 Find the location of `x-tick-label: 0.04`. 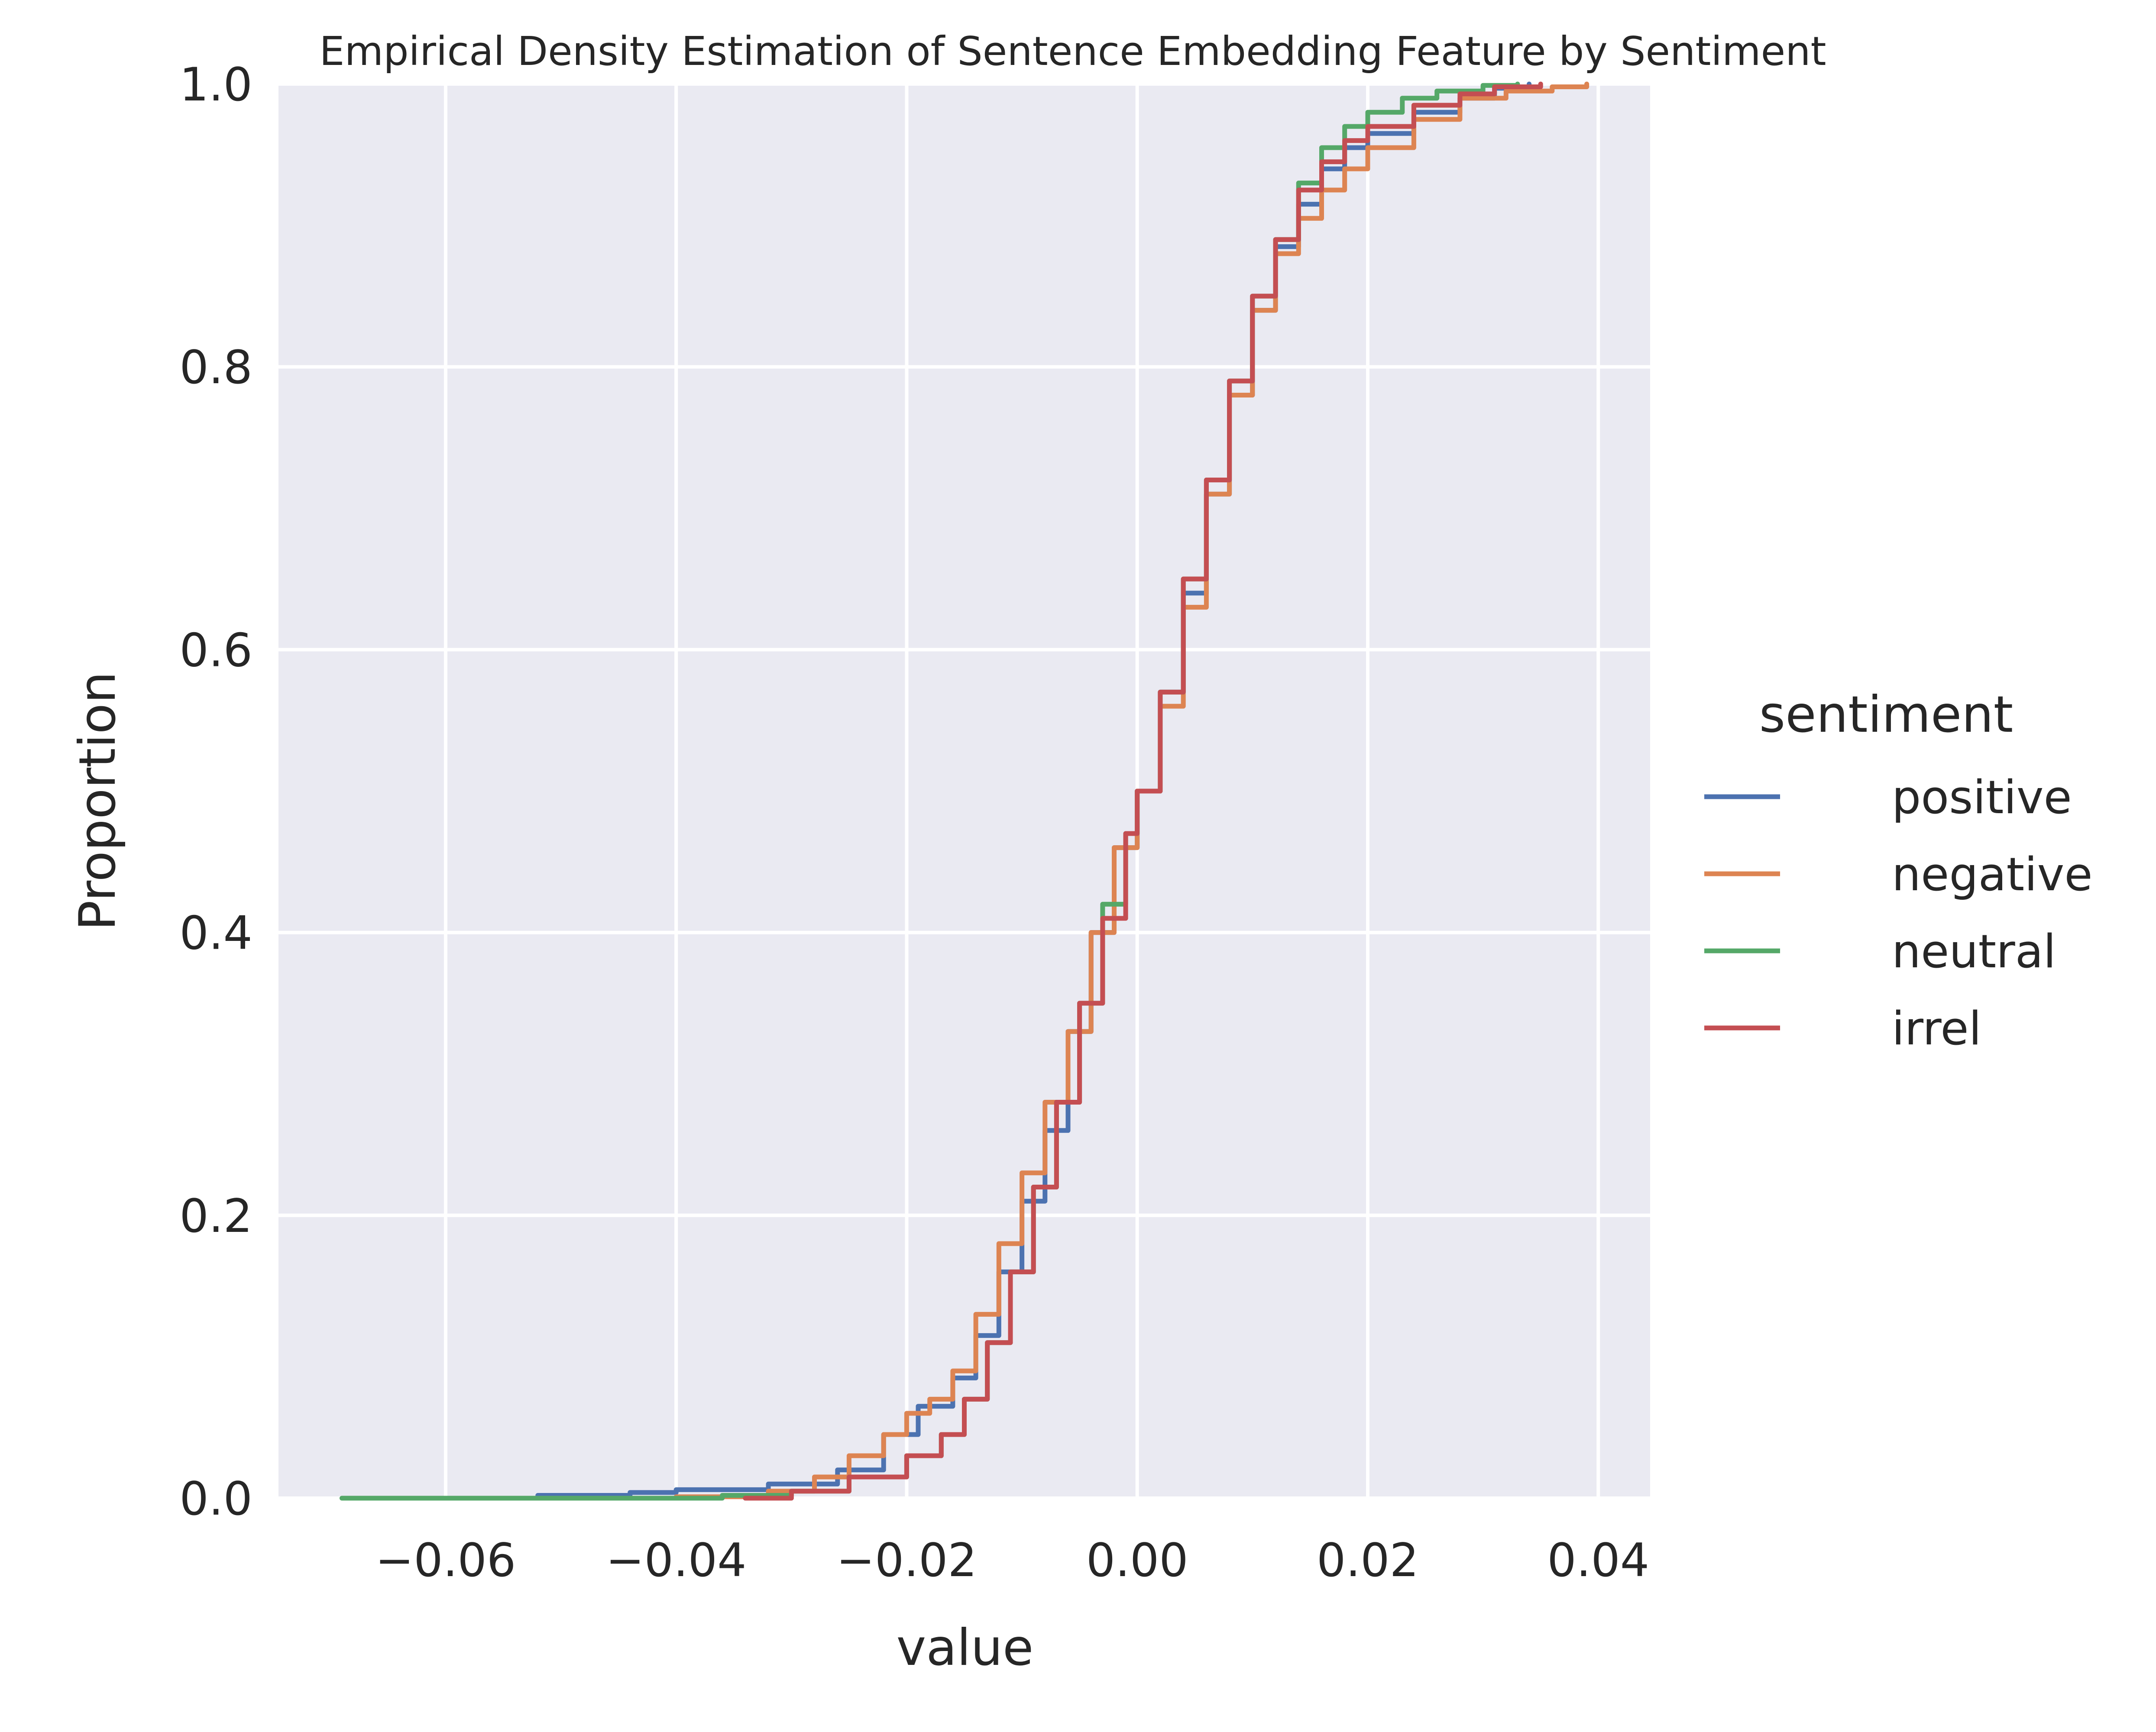

x-tick-label: 0.04 is located at coordinates (1598, 1560).